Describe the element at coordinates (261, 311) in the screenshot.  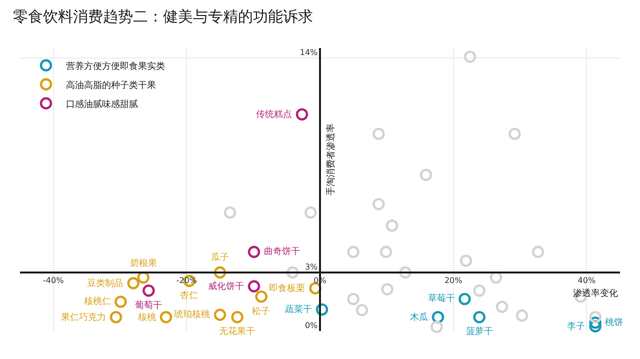
I see `annotation: 松子` at that location.